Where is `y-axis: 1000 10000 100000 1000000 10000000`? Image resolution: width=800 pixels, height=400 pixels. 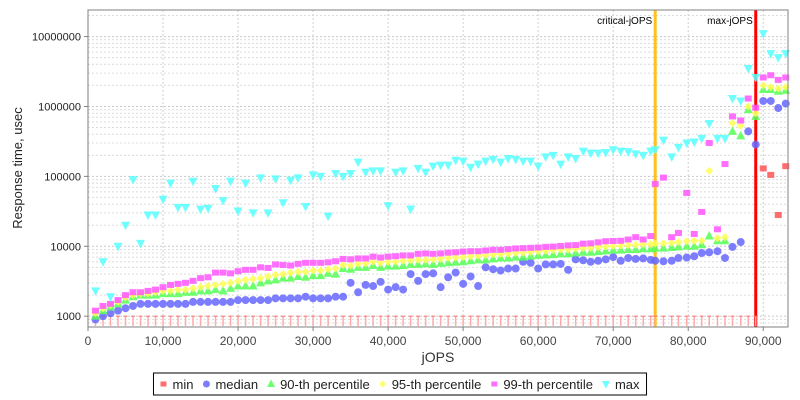 y-axis: 1000 10000 100000 1000000 10000000 is located at coordinates (60, 177).